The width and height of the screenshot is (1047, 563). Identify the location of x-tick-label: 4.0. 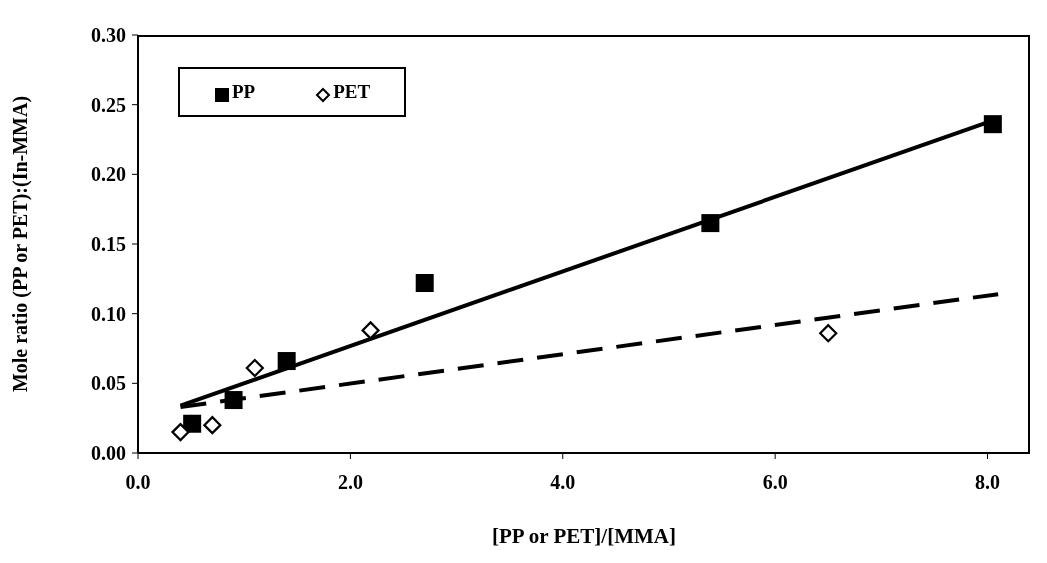
(563, 482).